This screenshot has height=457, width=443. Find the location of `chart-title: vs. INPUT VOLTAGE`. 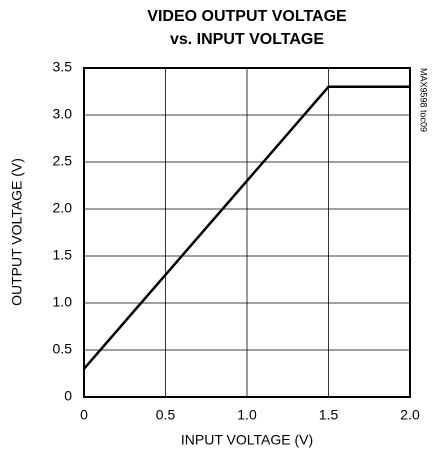

chart-title: vs. INPUT VOLTAGE is located at coordinates (247, 39).